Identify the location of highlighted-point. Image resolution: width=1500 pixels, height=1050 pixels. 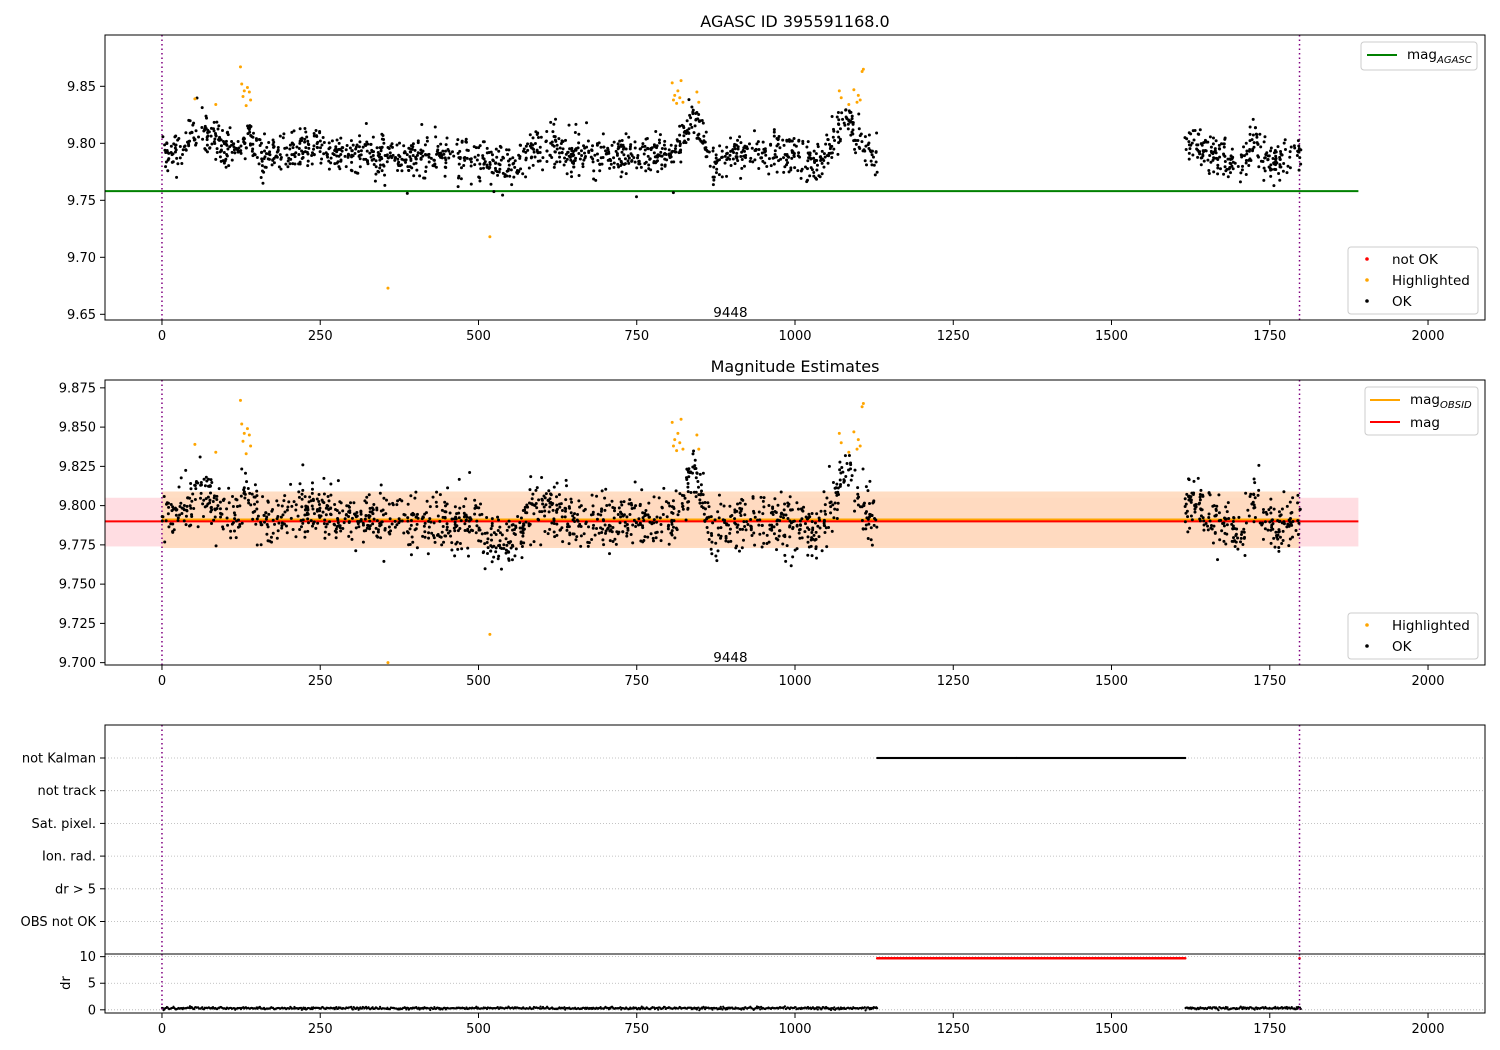
(680, 98).